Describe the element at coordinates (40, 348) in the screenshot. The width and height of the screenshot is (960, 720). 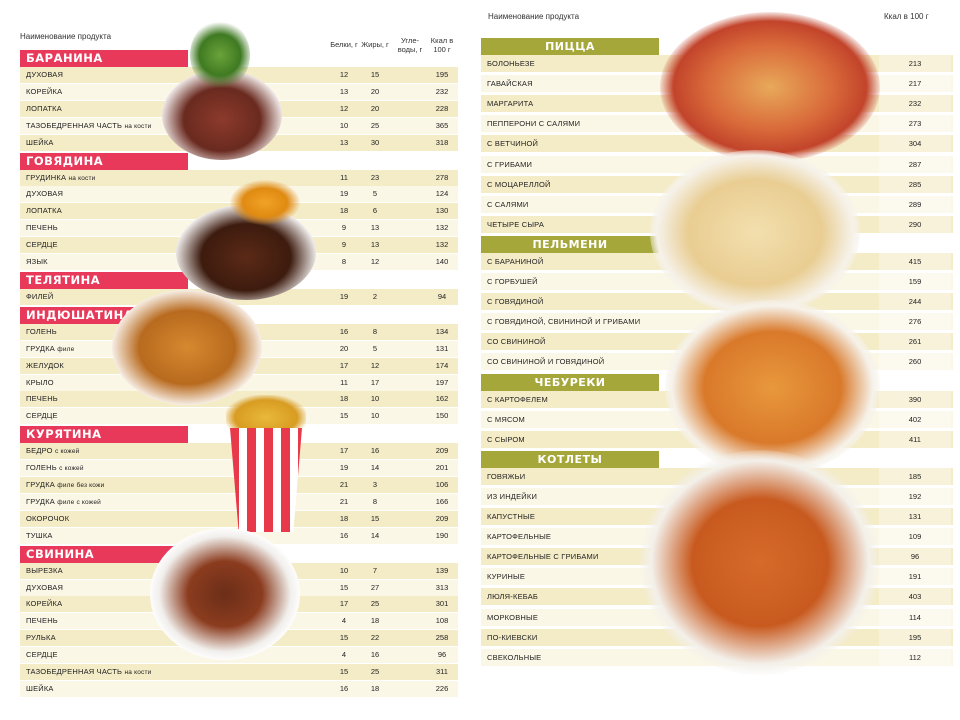
I see `product-name-text: Грудка` at that location.